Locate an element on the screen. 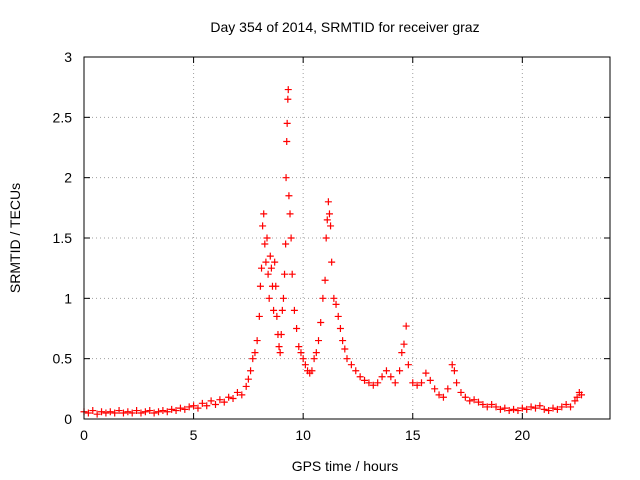 The width and height of the screenshot is (640, 480). y-tick-label: 0.5 is located at coordinates (63, 359).